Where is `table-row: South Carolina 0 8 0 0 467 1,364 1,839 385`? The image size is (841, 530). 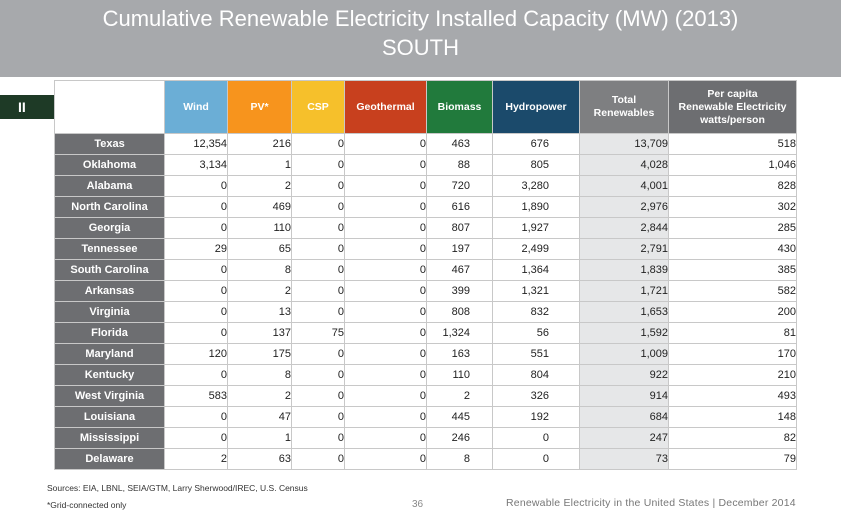
table-row: South Carolina 0 8 0 0 467 1,364 1,839 385 is located at coordinates (425, 270).